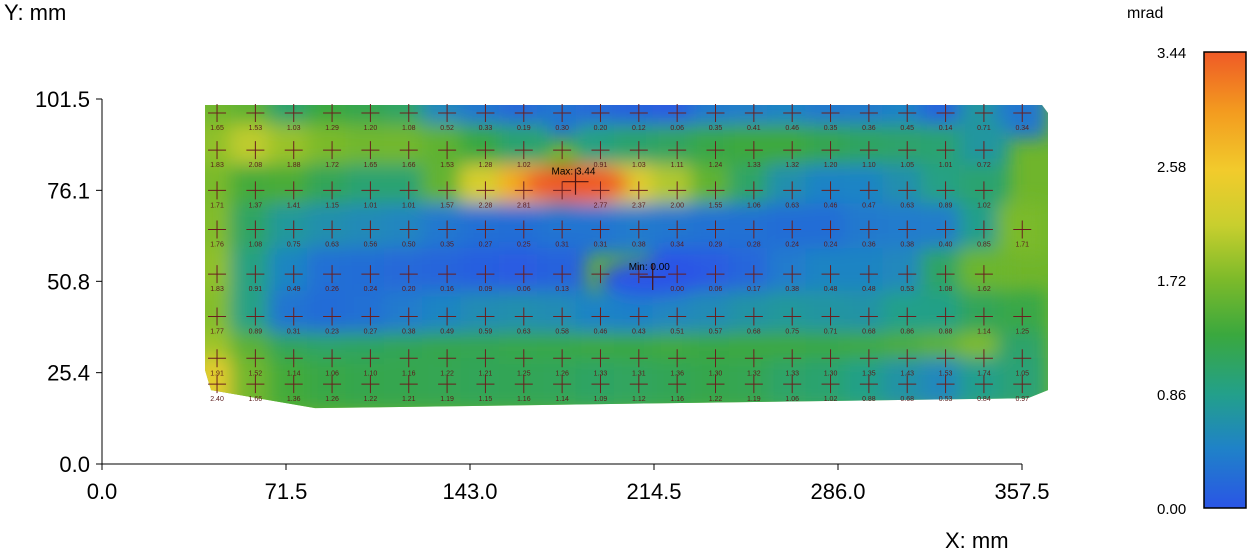  What do you see at coordinates (447, 289) in the screenshot?
I see `grid-value-label: 0.16` at bounding box center [447, 289].